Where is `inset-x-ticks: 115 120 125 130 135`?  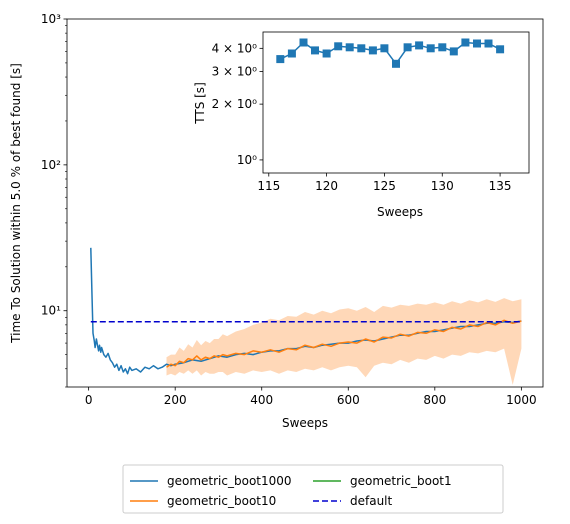
inset-x-ticks: 115 120 125 130 135 is located at coordinates (384, 183).